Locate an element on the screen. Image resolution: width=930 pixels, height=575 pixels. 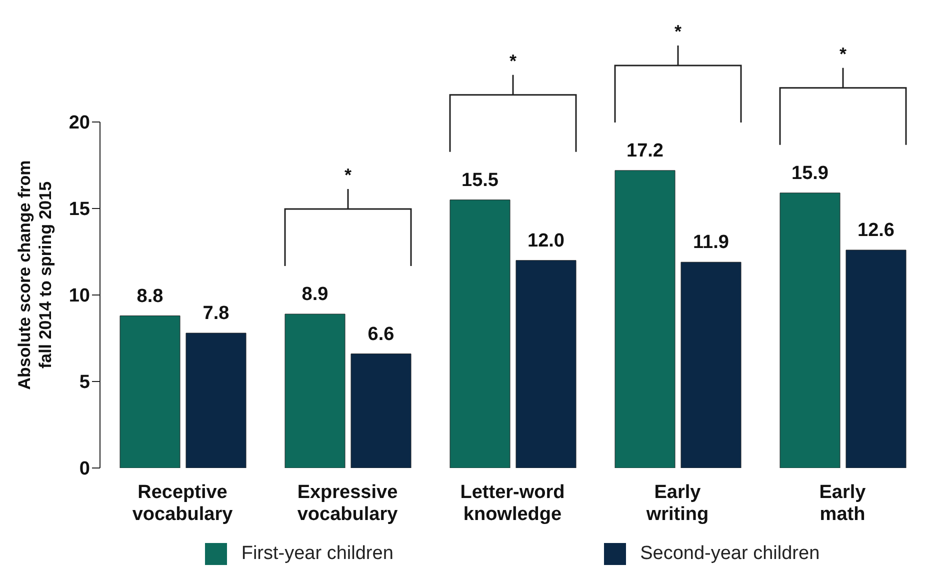
data-label: 7.8 is located at coordinates (216, 313).